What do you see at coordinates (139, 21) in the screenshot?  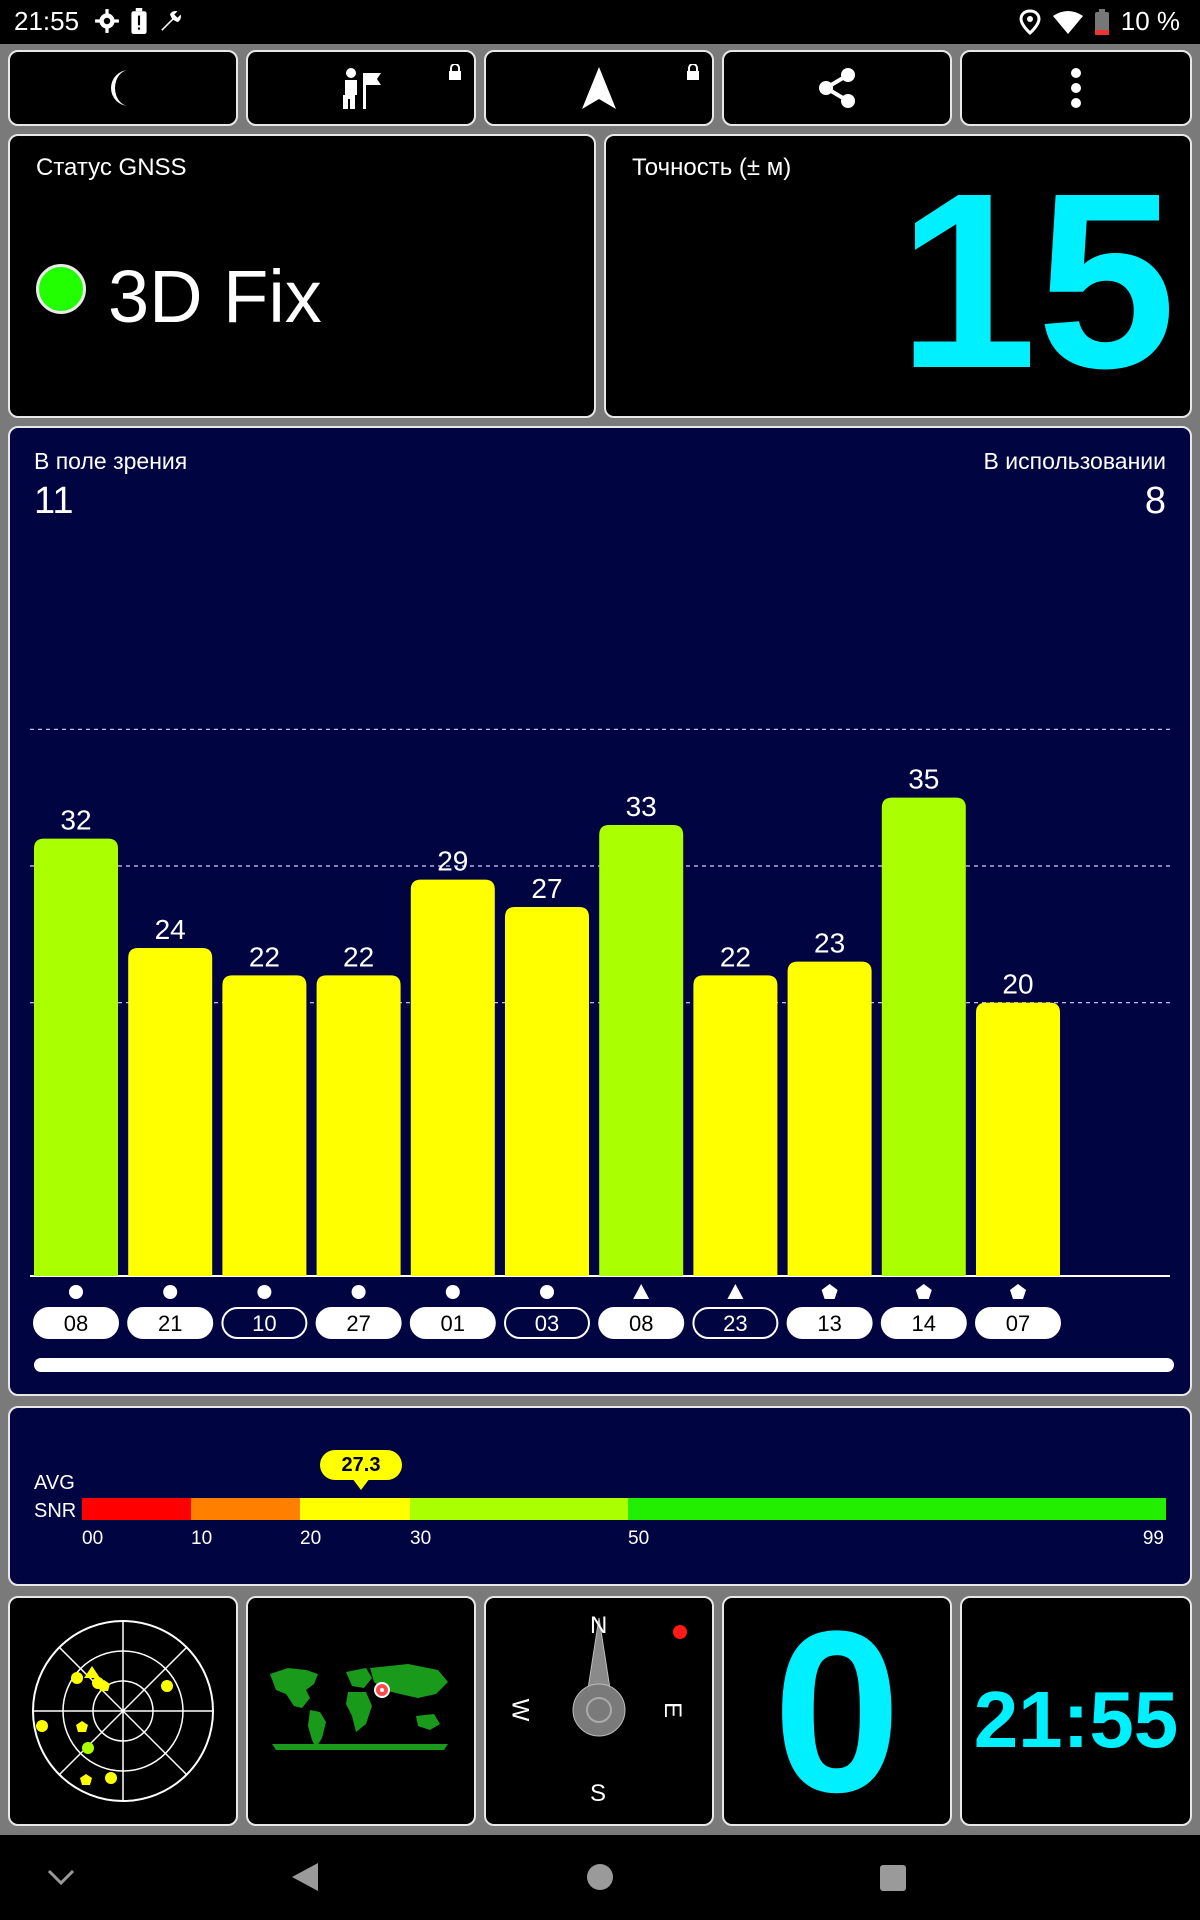 I see `battery-alert-icon` at bounding box center [139, 21].